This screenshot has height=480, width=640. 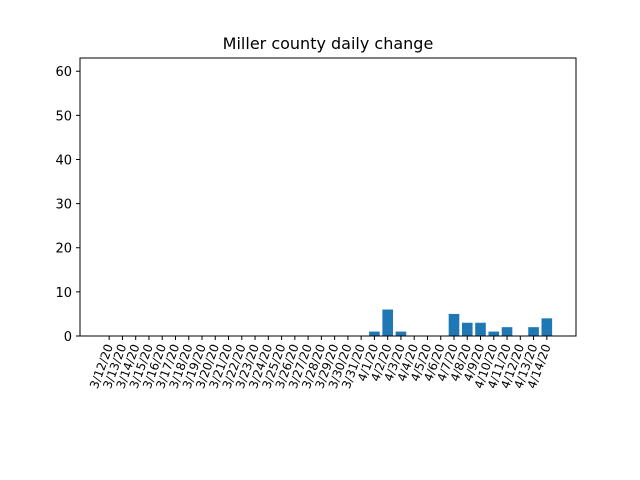 What do you see at coordinates (63, 160) in the screenshot?
I see `y-tick-label: 40` at bounding box center [63, 160].